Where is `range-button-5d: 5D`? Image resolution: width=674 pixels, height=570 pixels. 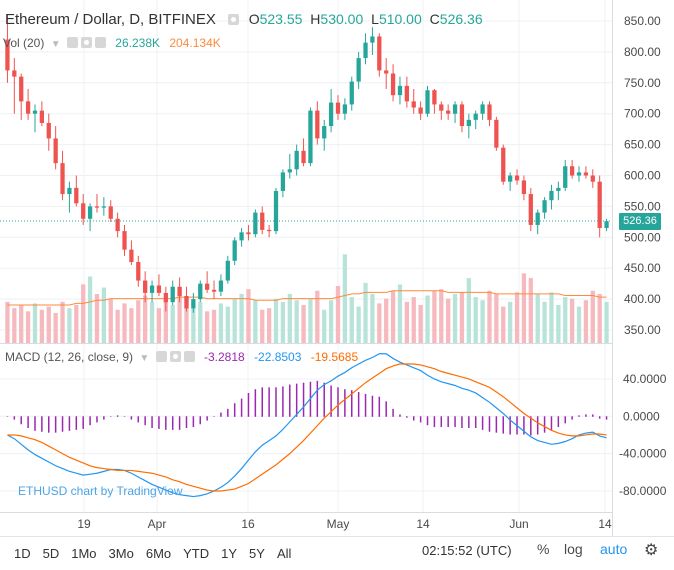 range-button-5d: 5D is located at coordinates (51, 553).